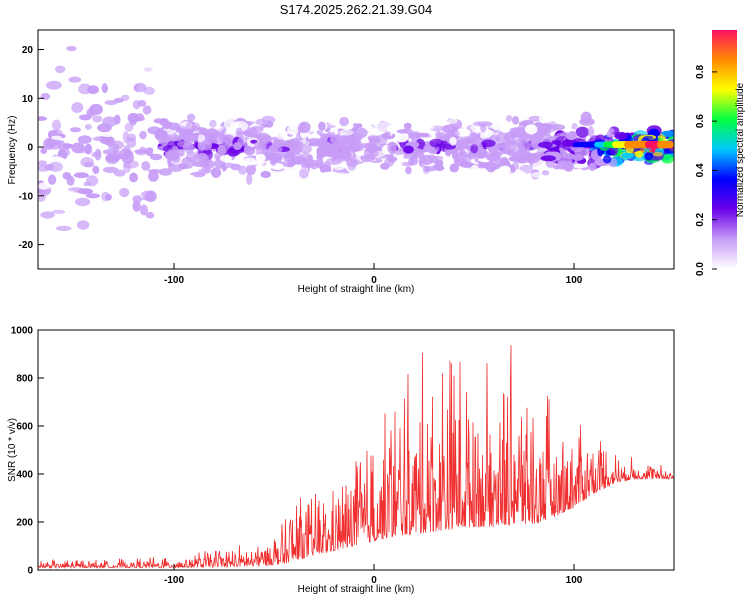  What do you see at coordinates (22, 331) in the screenshot?
I see `snr-y-tick-label: 1000` at bounding box center [22, 331].